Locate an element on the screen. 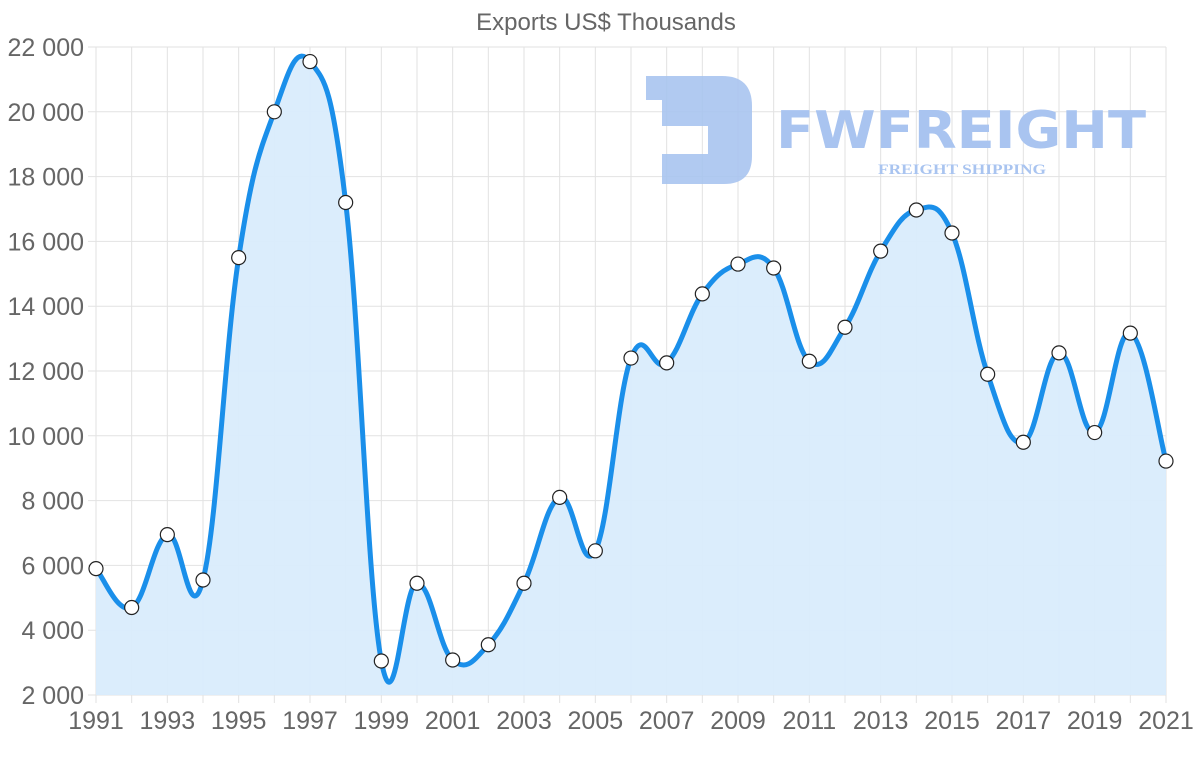  x-tick-label: 2021 is located at coordinates (1166, 721).